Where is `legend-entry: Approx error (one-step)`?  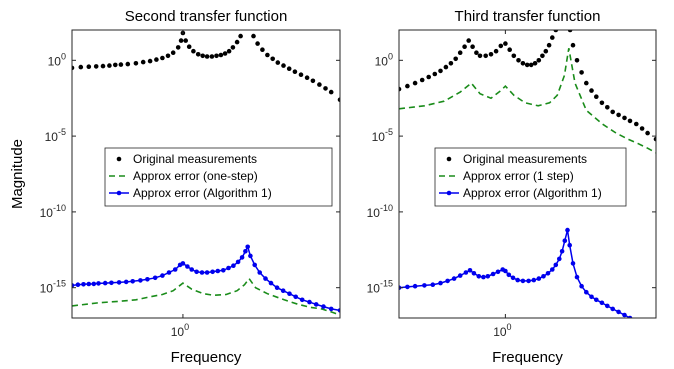 legend-entry: Approx error (one-step) is located at coordinates (183, 176).